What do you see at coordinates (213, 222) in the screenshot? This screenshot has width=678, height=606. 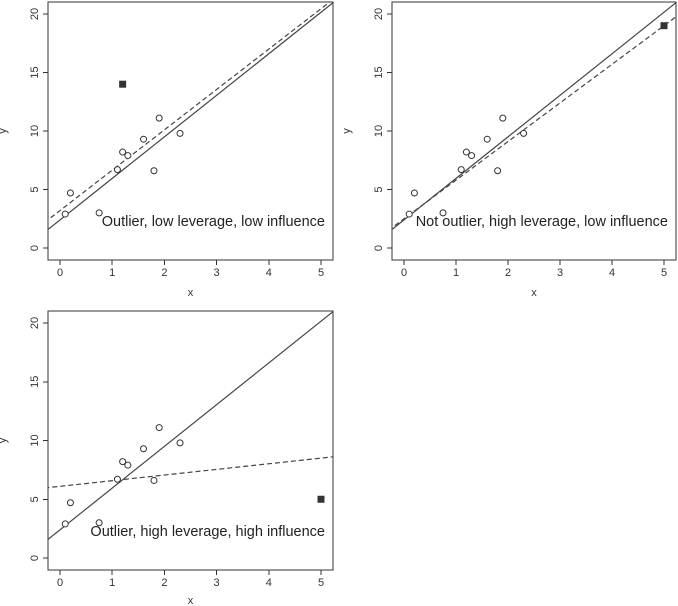 I see `panel-annotation: Outlier, low leverage, low influence` at bounding box center [213, 222].